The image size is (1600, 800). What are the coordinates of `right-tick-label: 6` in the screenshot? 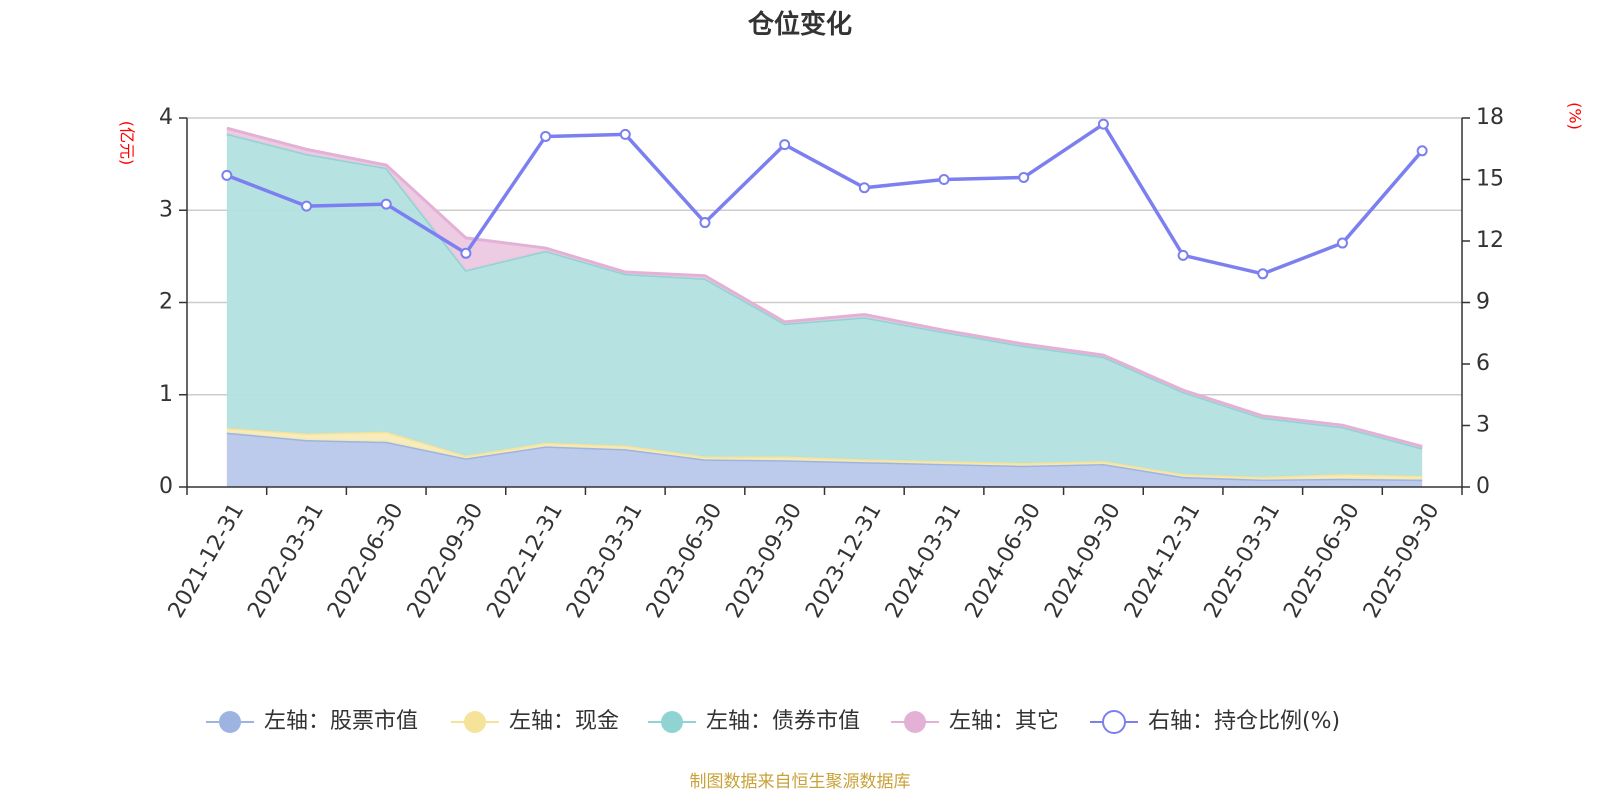 It's located at (1483, 363).